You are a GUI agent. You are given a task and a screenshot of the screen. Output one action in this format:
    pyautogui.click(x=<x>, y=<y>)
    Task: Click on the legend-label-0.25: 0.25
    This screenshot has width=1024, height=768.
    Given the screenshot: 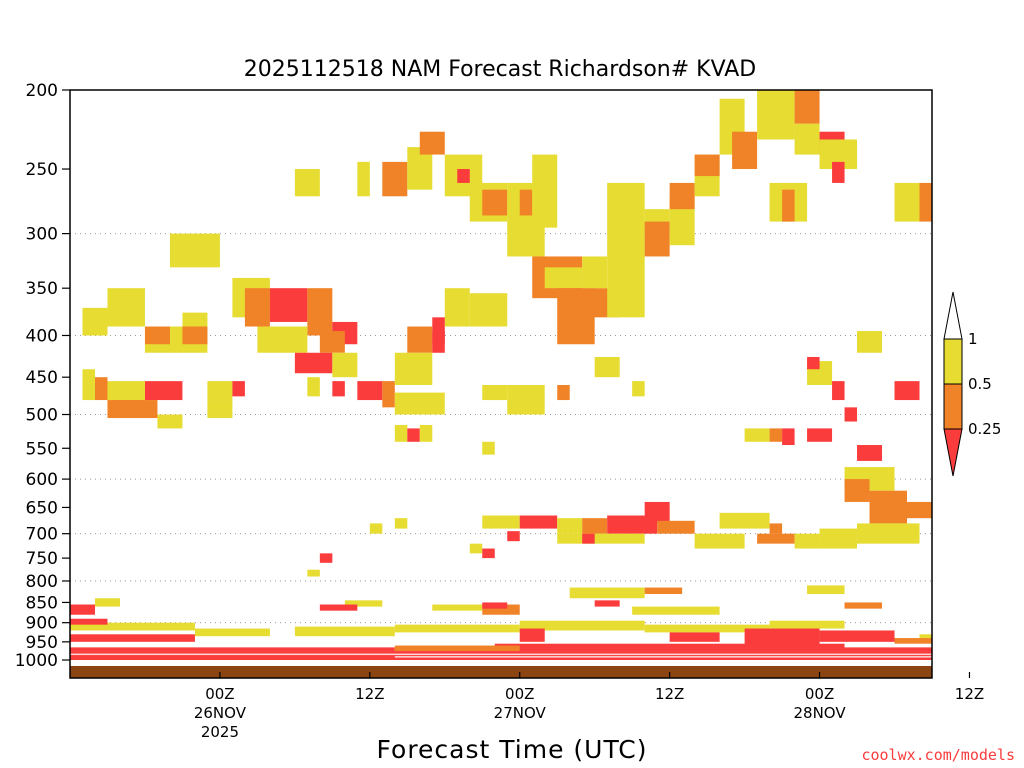 What is the action you would take?
    pyautogui.click(x=984, y=429)
    